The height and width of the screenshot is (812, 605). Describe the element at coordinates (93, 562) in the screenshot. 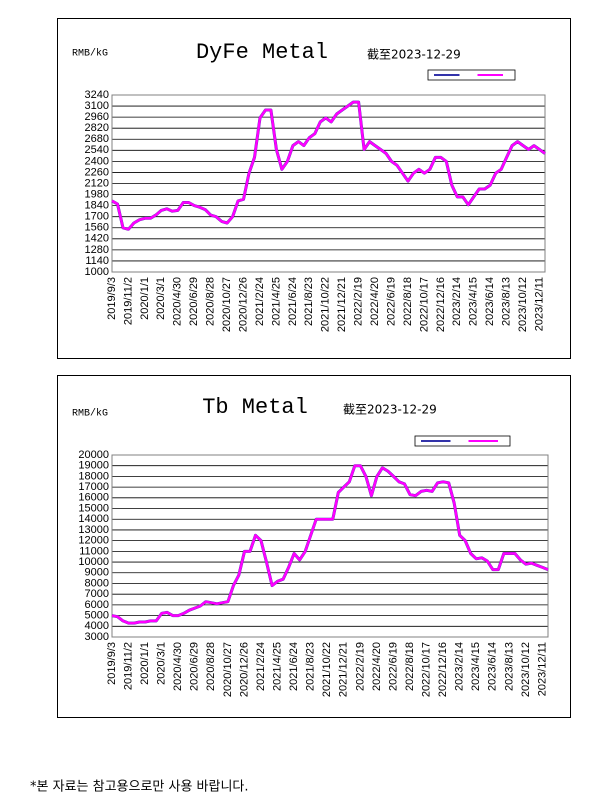

I see `y-tick-label: 10000` at that location.